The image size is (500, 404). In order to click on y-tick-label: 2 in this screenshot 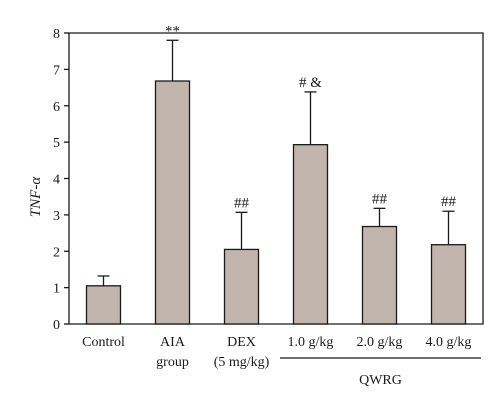, I will do `click(56, 252)`.